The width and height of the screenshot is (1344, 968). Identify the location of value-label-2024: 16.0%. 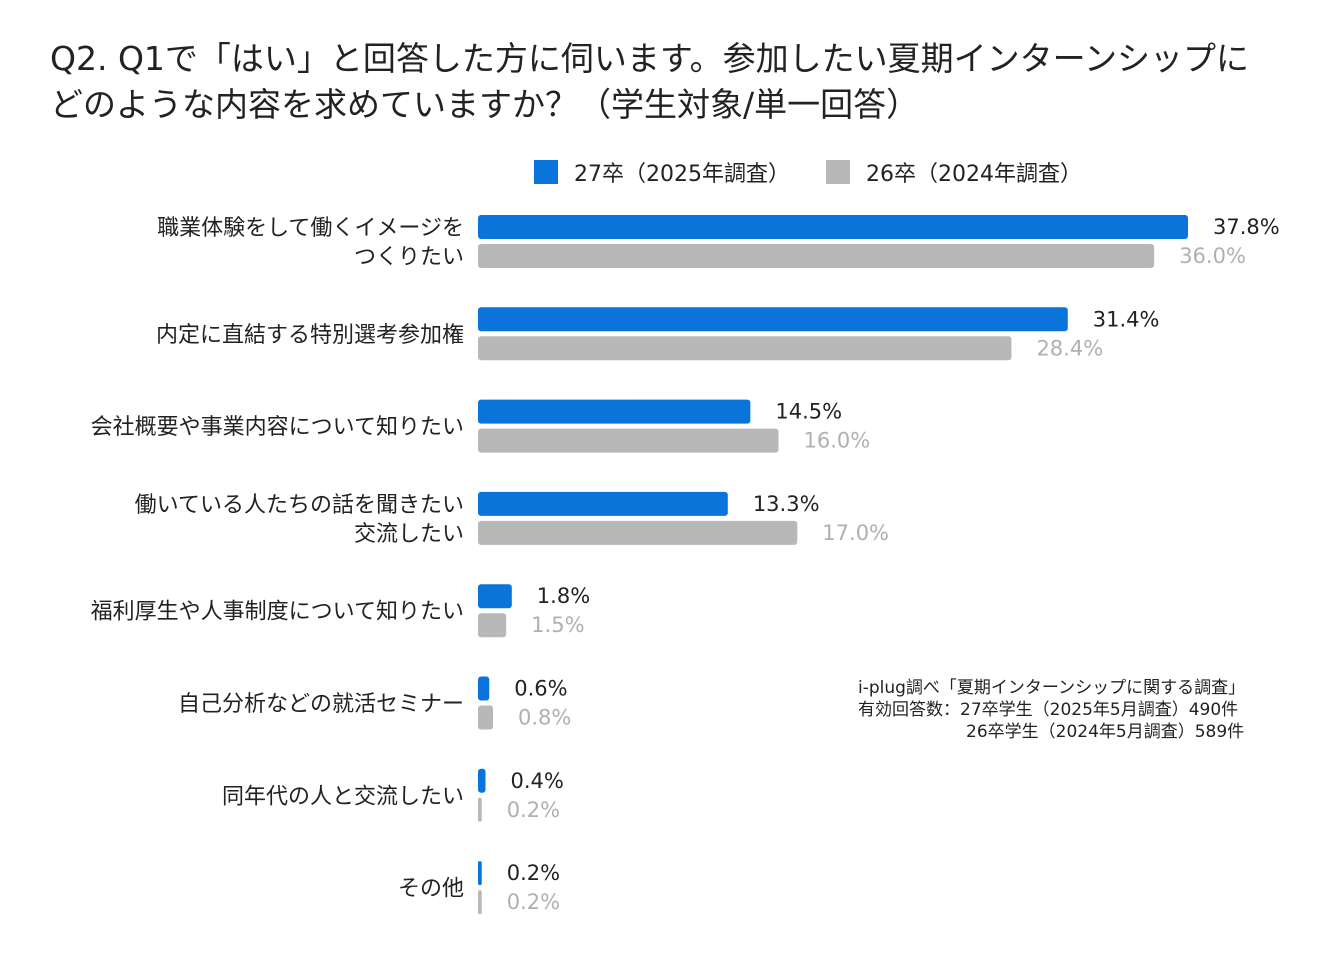
(837, 441).